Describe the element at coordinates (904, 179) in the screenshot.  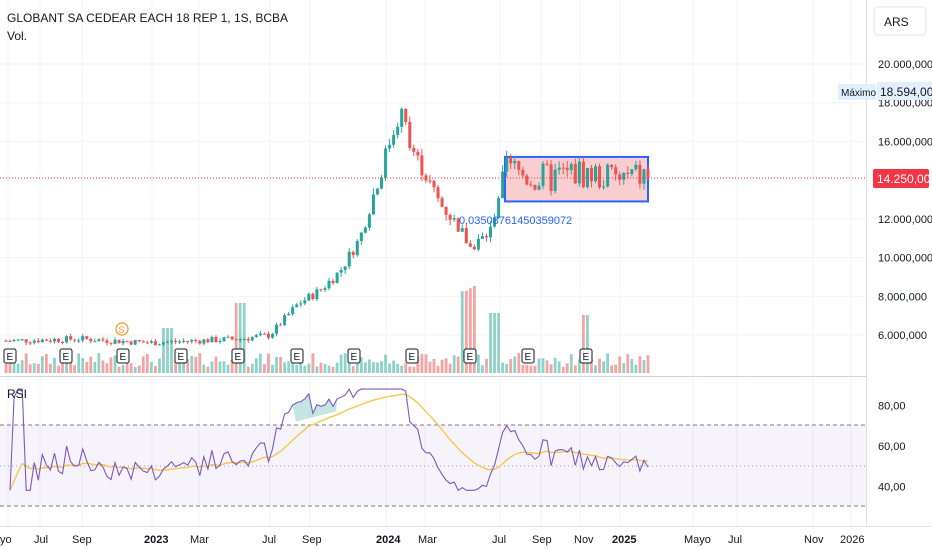
I see `last-price-value: 14.250,000` at that location.